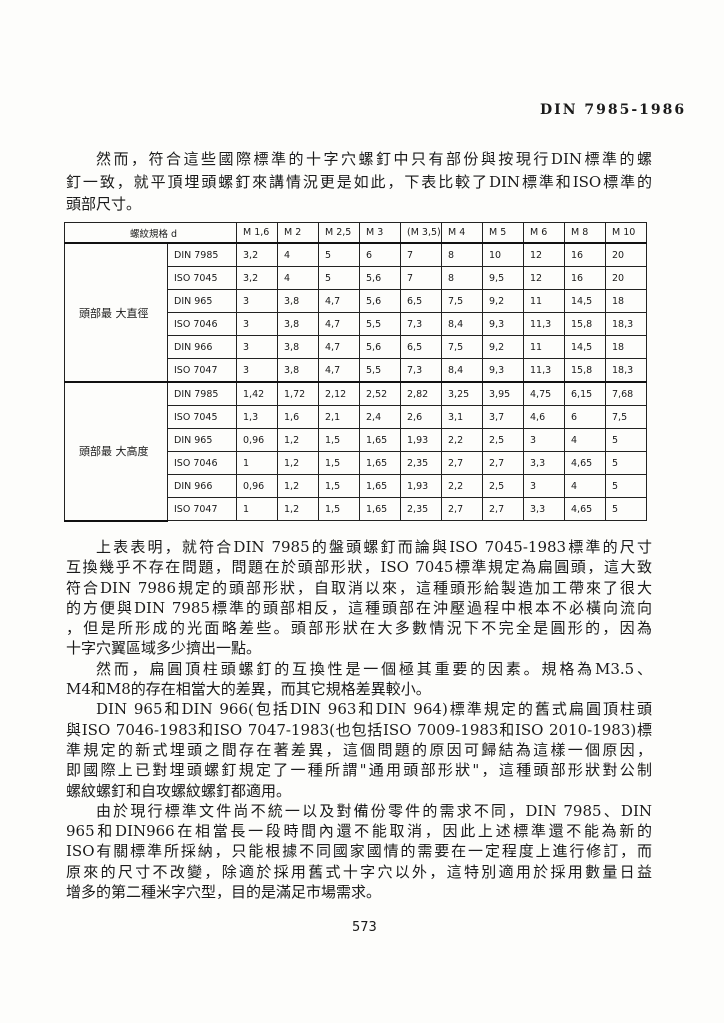 The width and height of the screenshot is (724, 1023). I want to click on table-row: ISO 7045 3,2 4 5 5,6 7 8 9,5 12 16 20, so click(356, 278).